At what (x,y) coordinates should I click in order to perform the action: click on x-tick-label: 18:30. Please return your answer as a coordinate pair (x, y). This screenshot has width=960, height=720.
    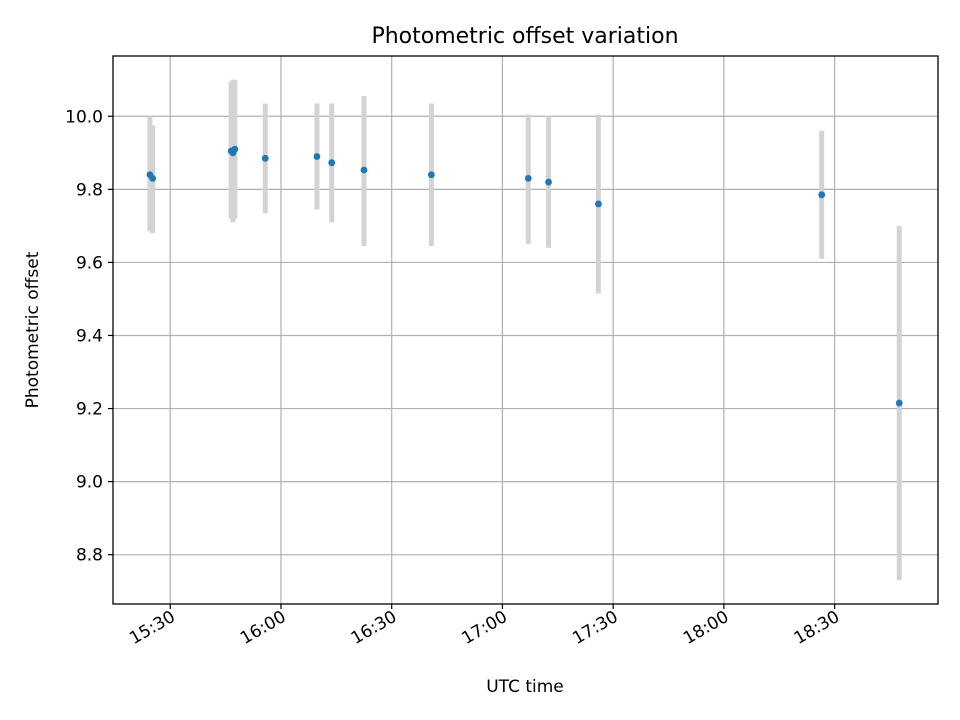
    Looking at the image, I should click on (817, 628).